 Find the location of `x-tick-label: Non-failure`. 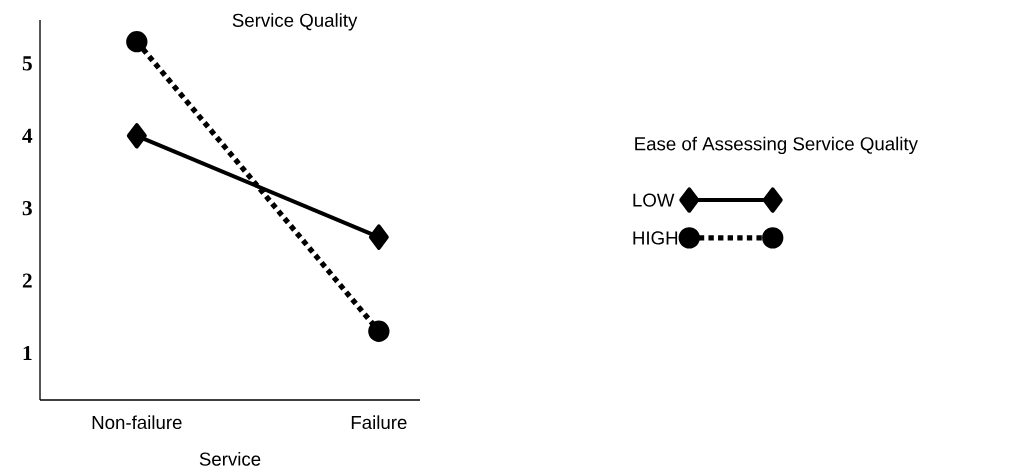

x-tick-label: Non-failure is located at coordinates (137, 422).